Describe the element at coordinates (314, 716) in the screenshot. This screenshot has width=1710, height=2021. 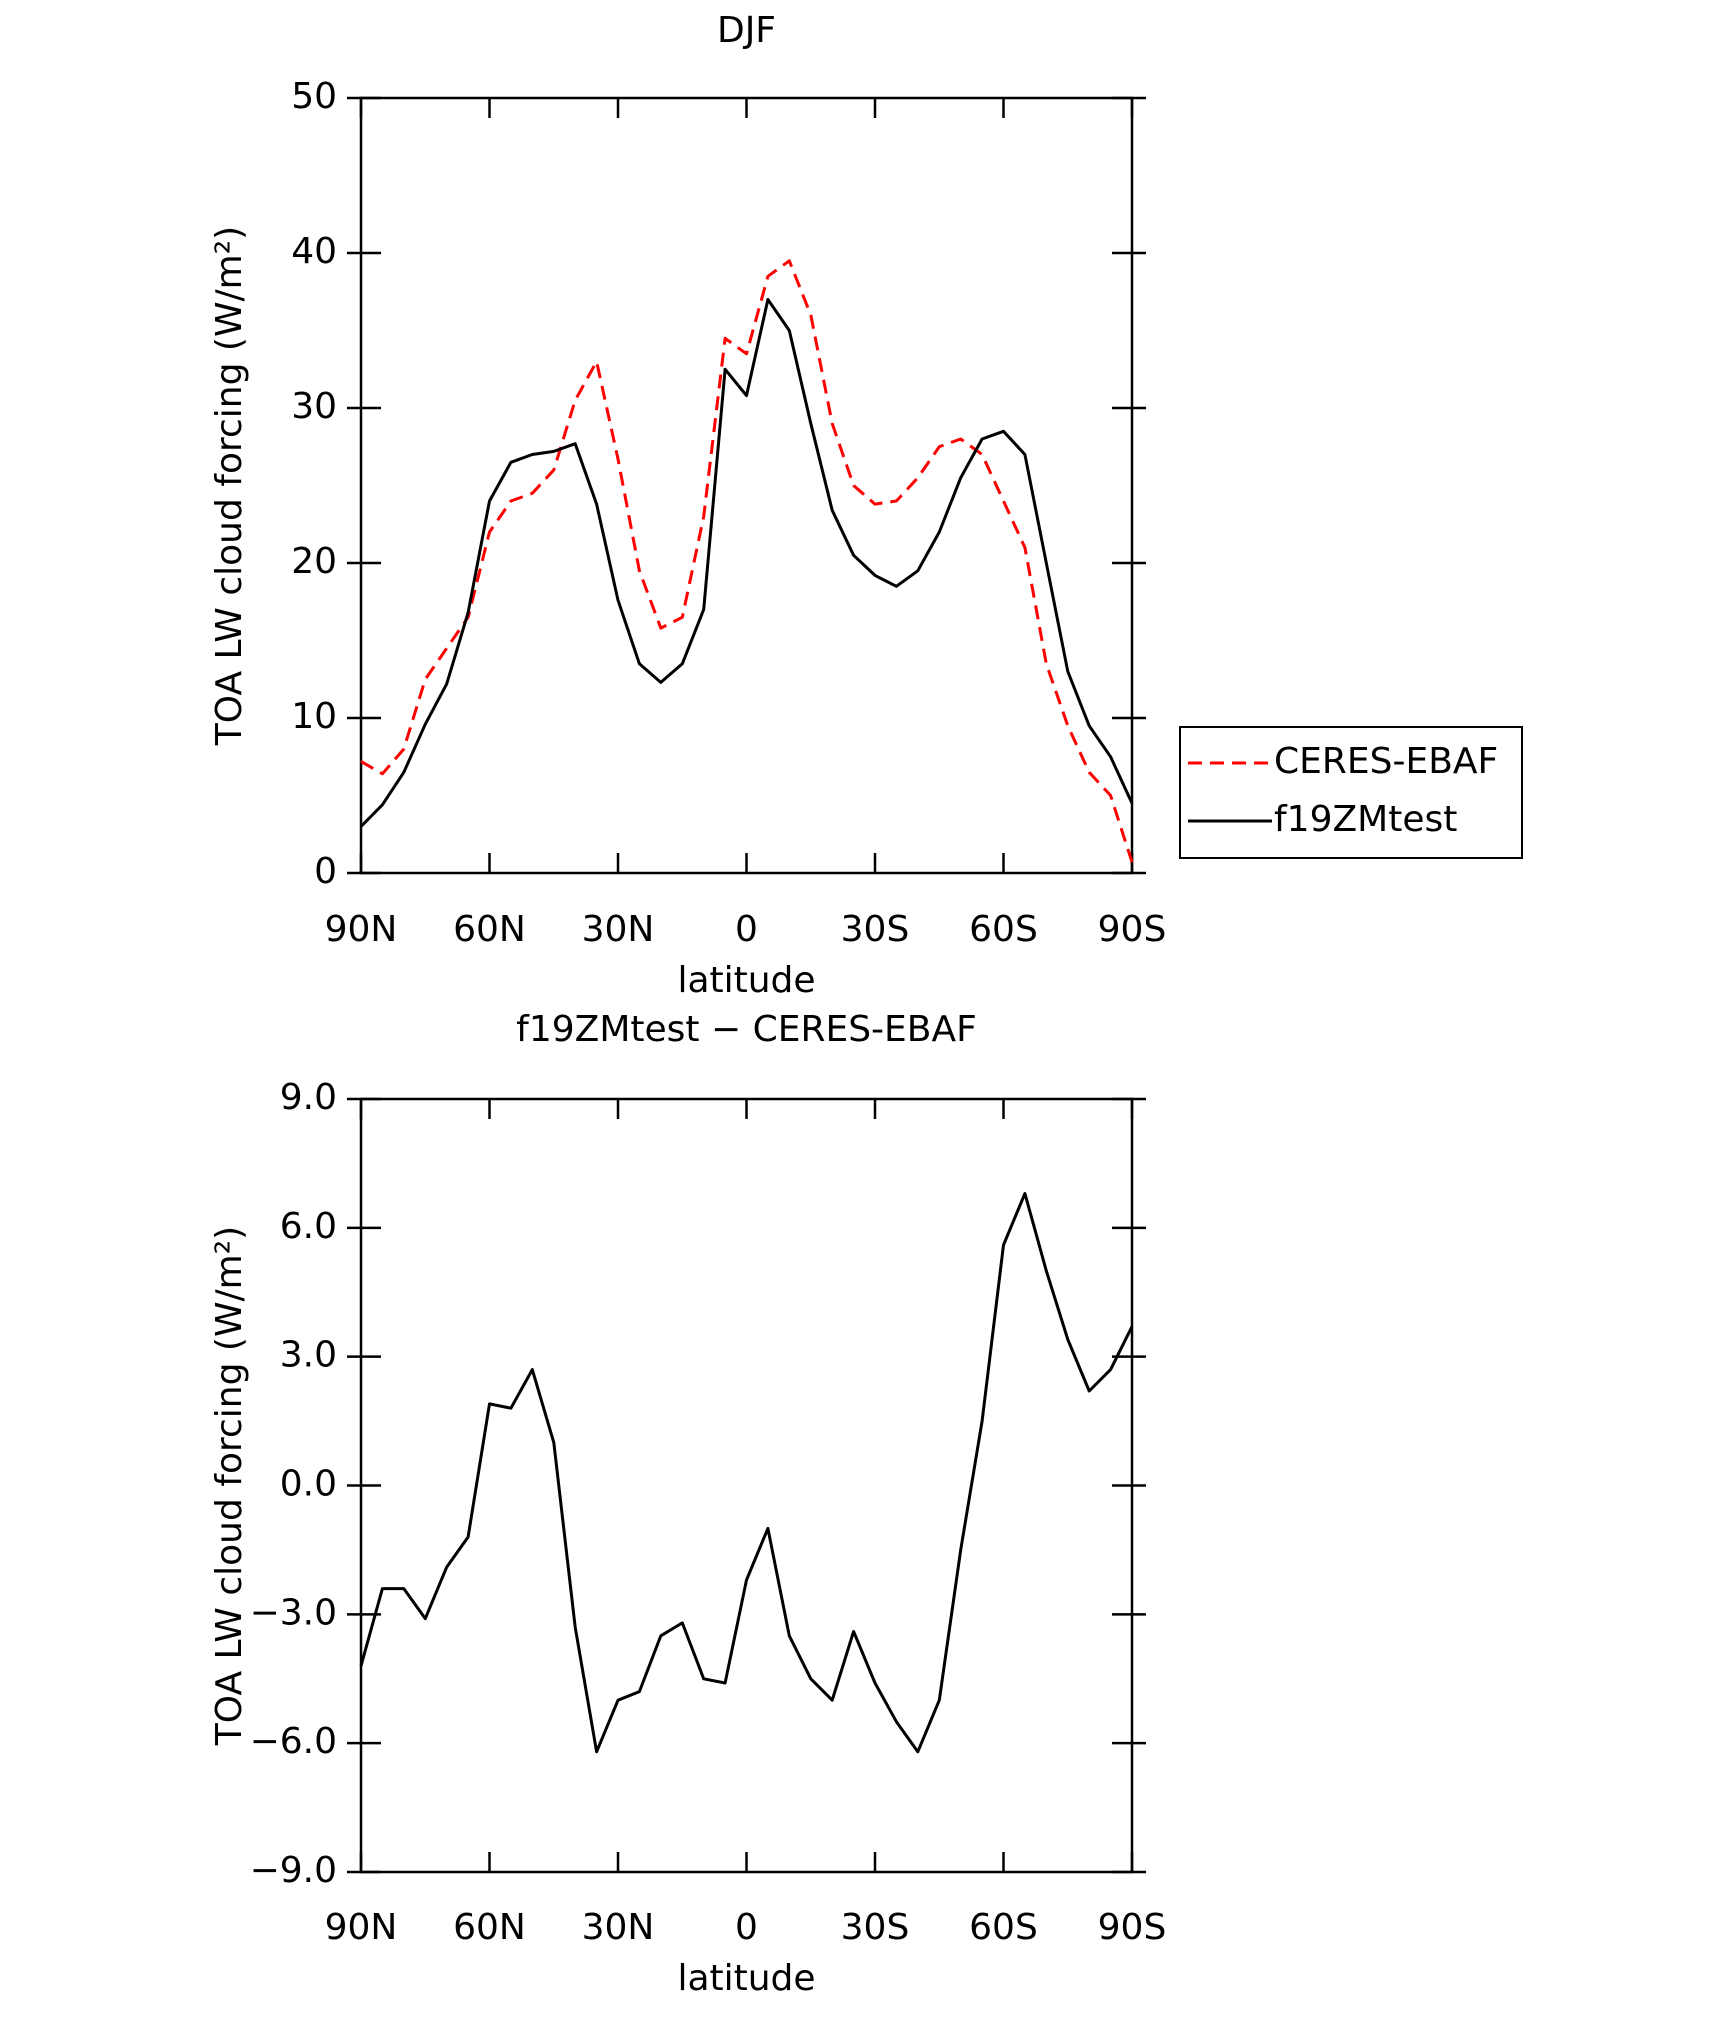
I see `y-tick-label: 10` at that location.